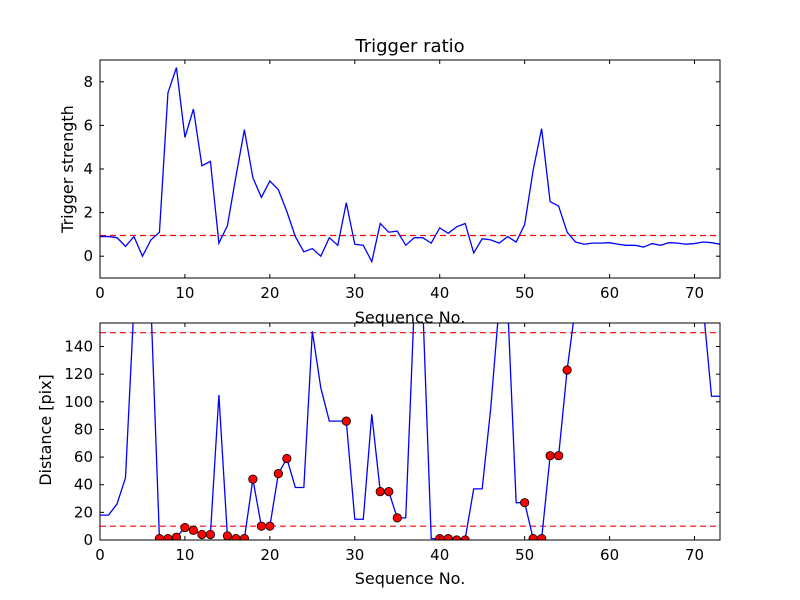  Describe the element at coordinates (83, 512) in the screenshot. I see `y-tick-label: 20` at that location.